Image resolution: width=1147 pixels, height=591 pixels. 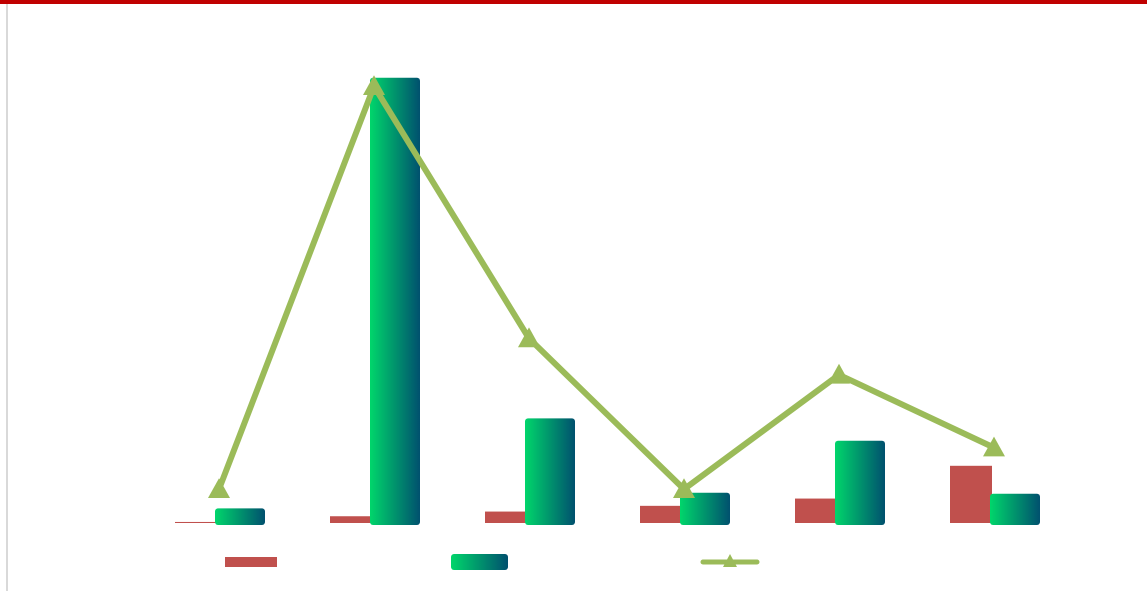 What do you see at coordinates (573, 2) in the screenshot?
I see `top-border` at bounding box center [573, 2].